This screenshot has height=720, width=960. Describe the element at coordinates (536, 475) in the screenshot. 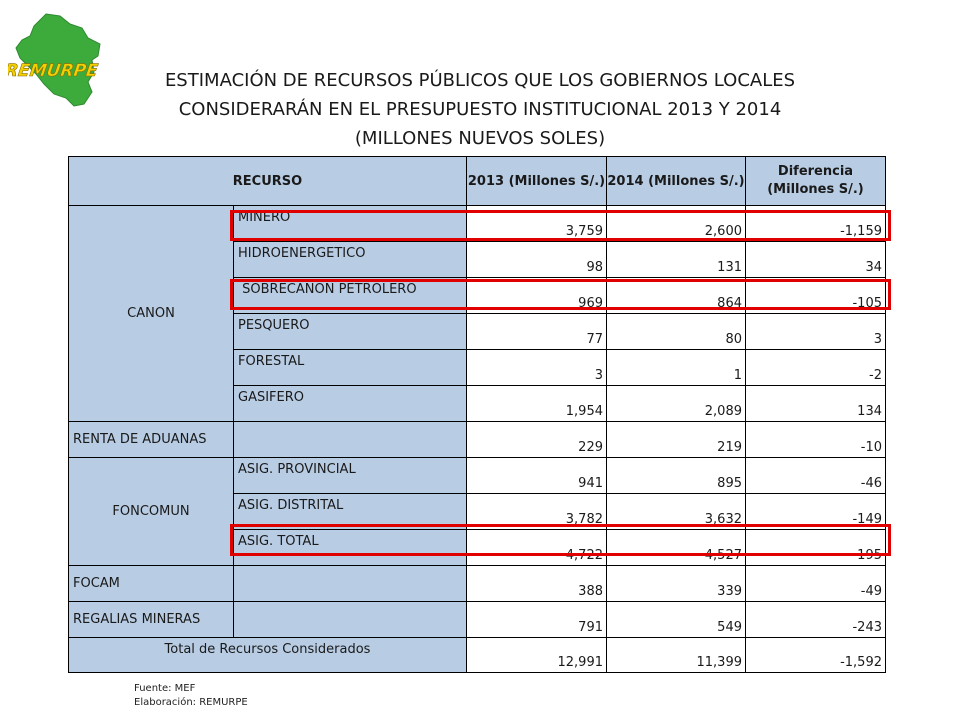

I see `value-2013: 941` at that location.